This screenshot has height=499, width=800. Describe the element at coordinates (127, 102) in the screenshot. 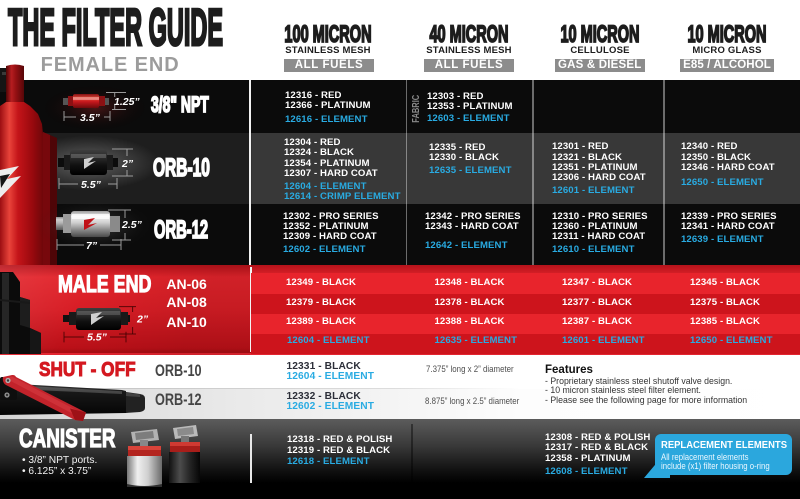

I see `svg-text: 1.25”` at that location.